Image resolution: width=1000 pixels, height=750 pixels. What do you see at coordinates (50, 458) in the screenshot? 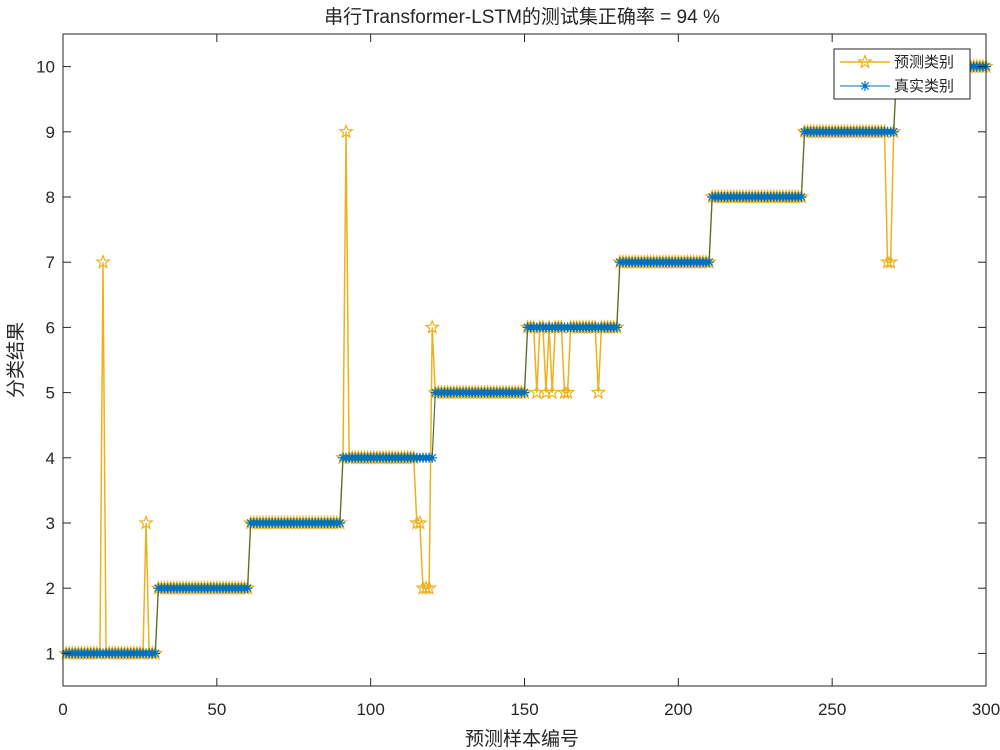
I see `y-tick-label: 4` at bounding box center [50, 458].